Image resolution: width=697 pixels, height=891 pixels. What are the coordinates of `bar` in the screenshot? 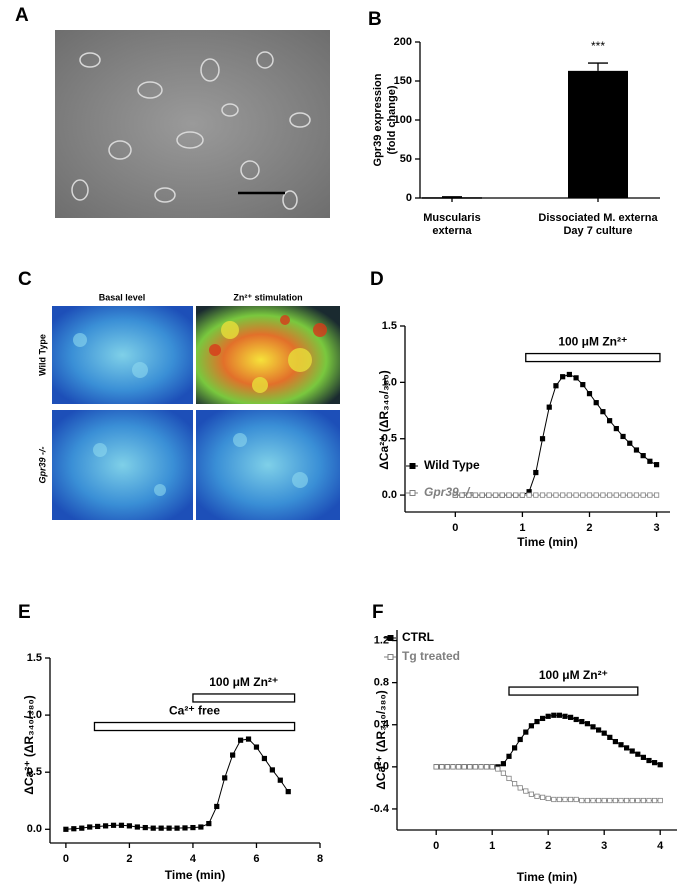 It's located at (452, 198).